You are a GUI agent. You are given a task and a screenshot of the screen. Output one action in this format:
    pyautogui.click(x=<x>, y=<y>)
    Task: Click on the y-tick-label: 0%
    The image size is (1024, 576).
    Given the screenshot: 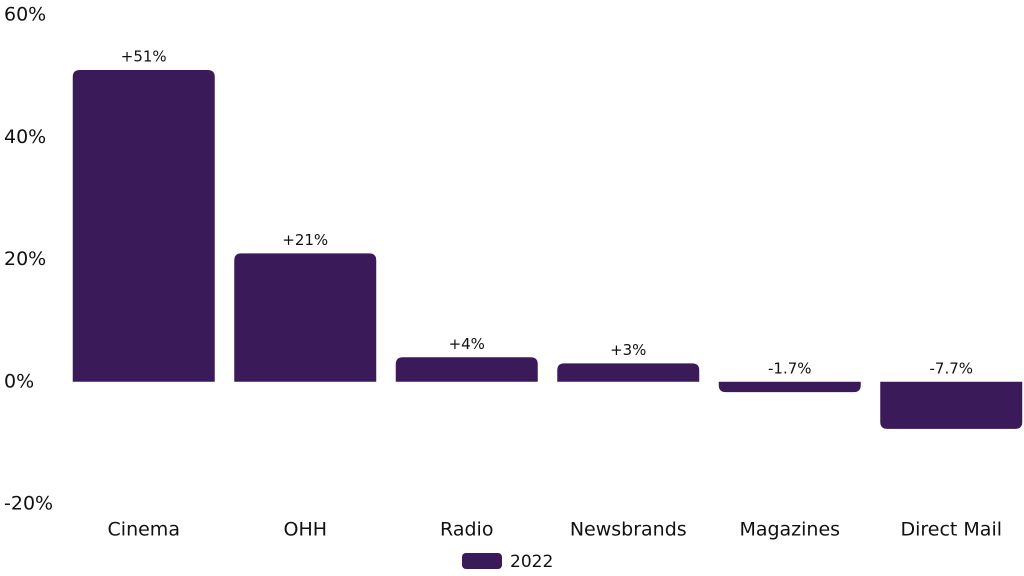 What is the action you would take?
    pyautogui.click(x=19, y=381)
    